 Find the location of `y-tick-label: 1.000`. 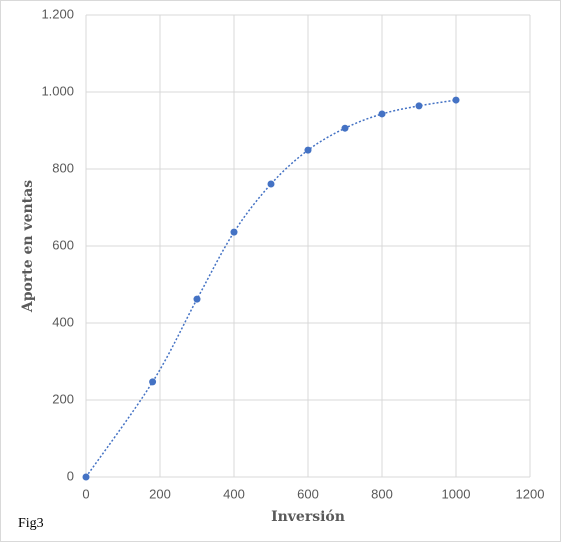

y-tick-label: 1.000 is located at coordinates (57, 90).